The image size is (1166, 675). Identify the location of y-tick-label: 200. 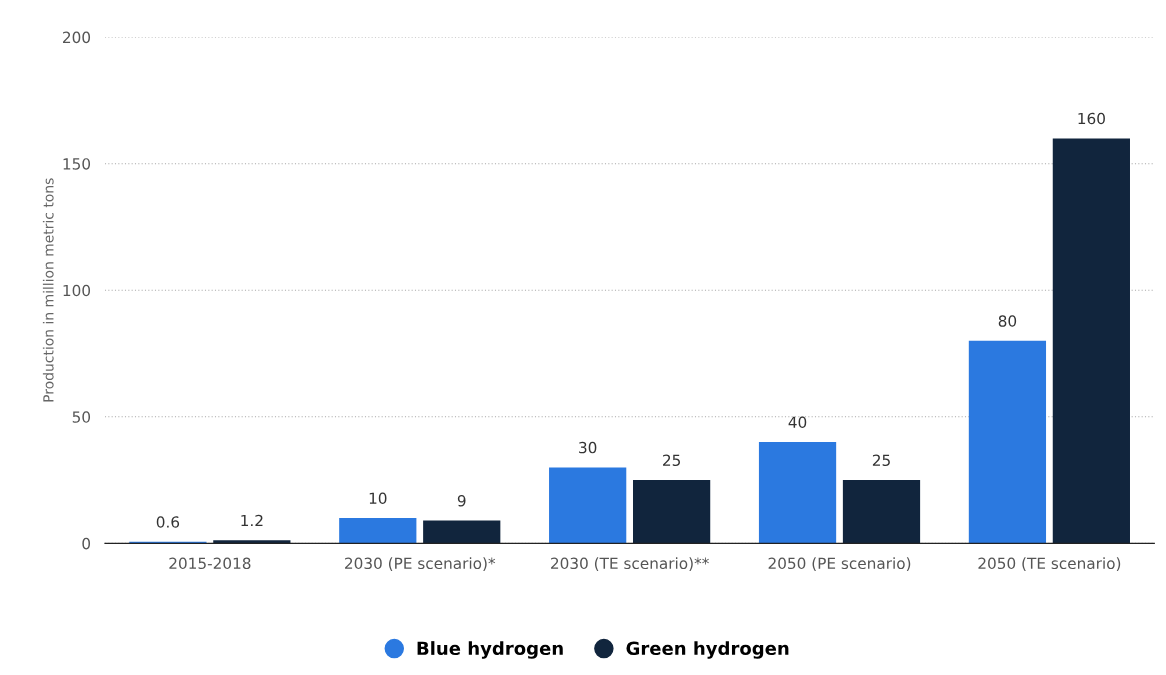
(77, 37).